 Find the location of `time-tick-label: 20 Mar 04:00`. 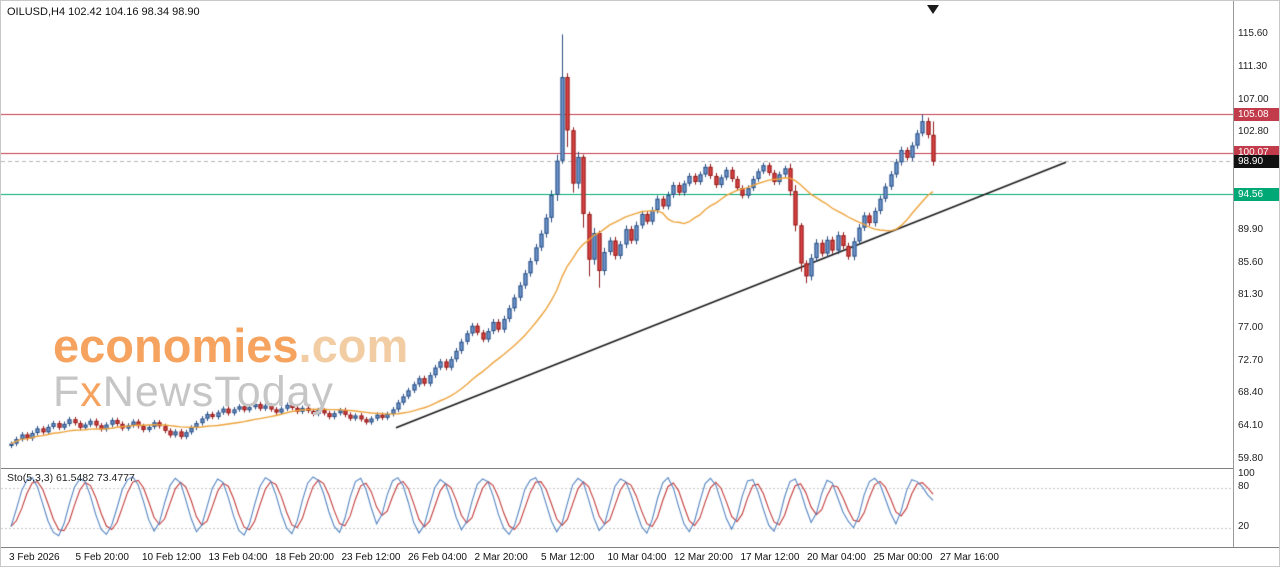

time-tick-label: 20 Mar 04:00 is located at coordinates (836, 557).